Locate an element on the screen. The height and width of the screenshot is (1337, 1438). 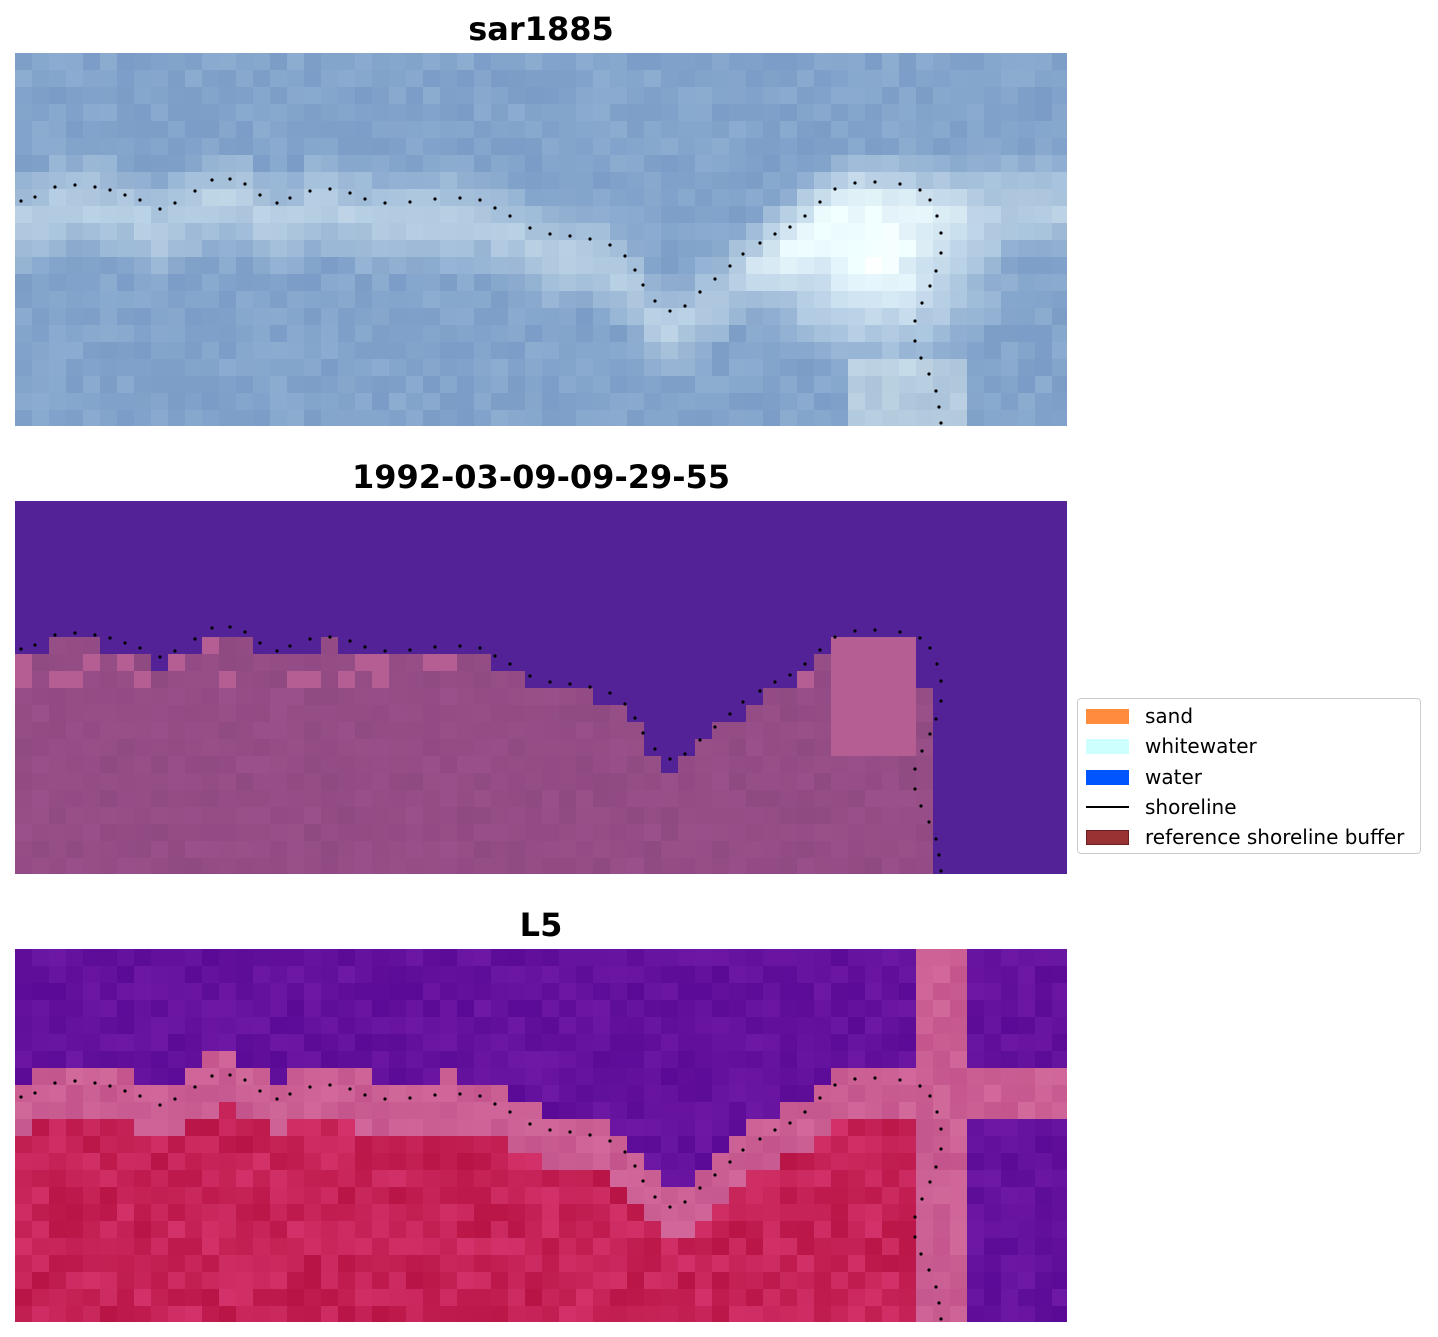
shoreline-dots-index is located at coordinates (481, 1197).